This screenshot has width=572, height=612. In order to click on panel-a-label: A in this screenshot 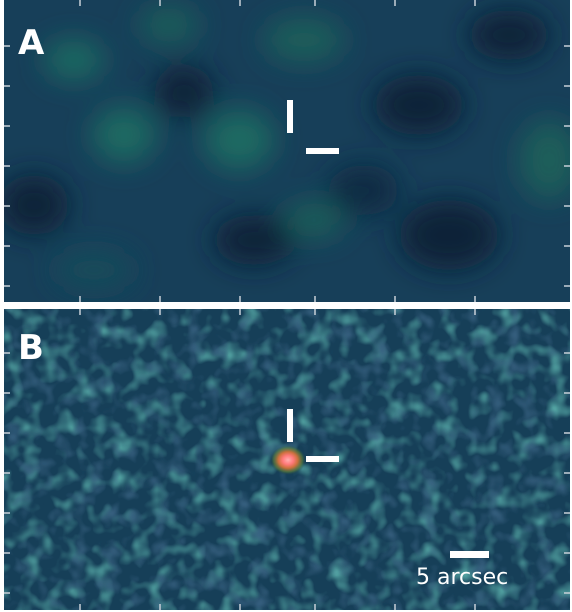, I will do `click(31, 43)`.